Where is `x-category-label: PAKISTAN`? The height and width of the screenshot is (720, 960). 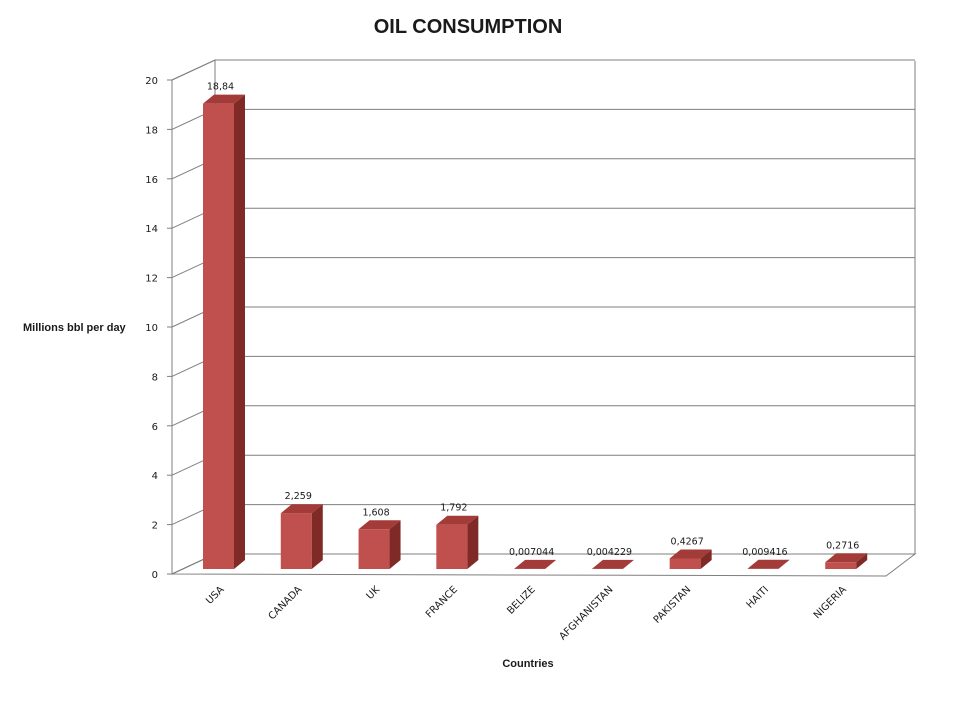
x-category-label: PAKISTAN is located at coordinates (673, 605).